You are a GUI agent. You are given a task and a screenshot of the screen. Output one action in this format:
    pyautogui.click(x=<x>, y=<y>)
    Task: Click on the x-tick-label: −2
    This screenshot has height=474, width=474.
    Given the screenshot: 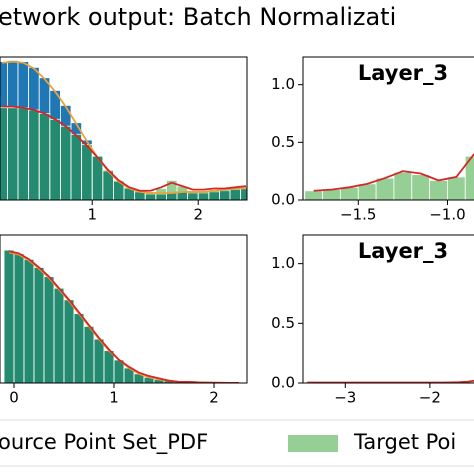 What is the action you would take?
    pyautogui.click(x=430, y=398)
    